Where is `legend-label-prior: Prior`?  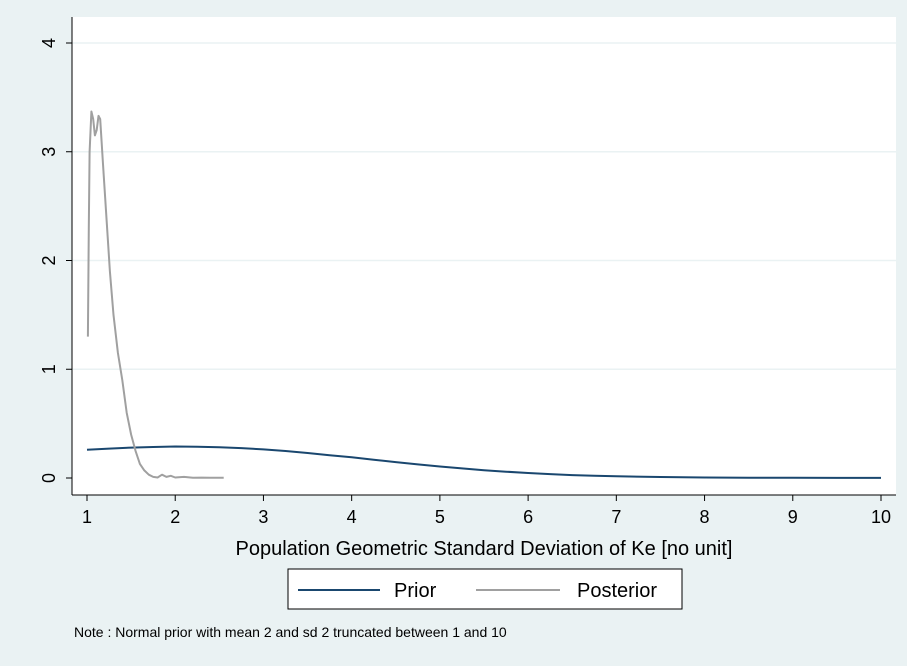
legend-label-prior: Prior is located at coordinates (415, 591).